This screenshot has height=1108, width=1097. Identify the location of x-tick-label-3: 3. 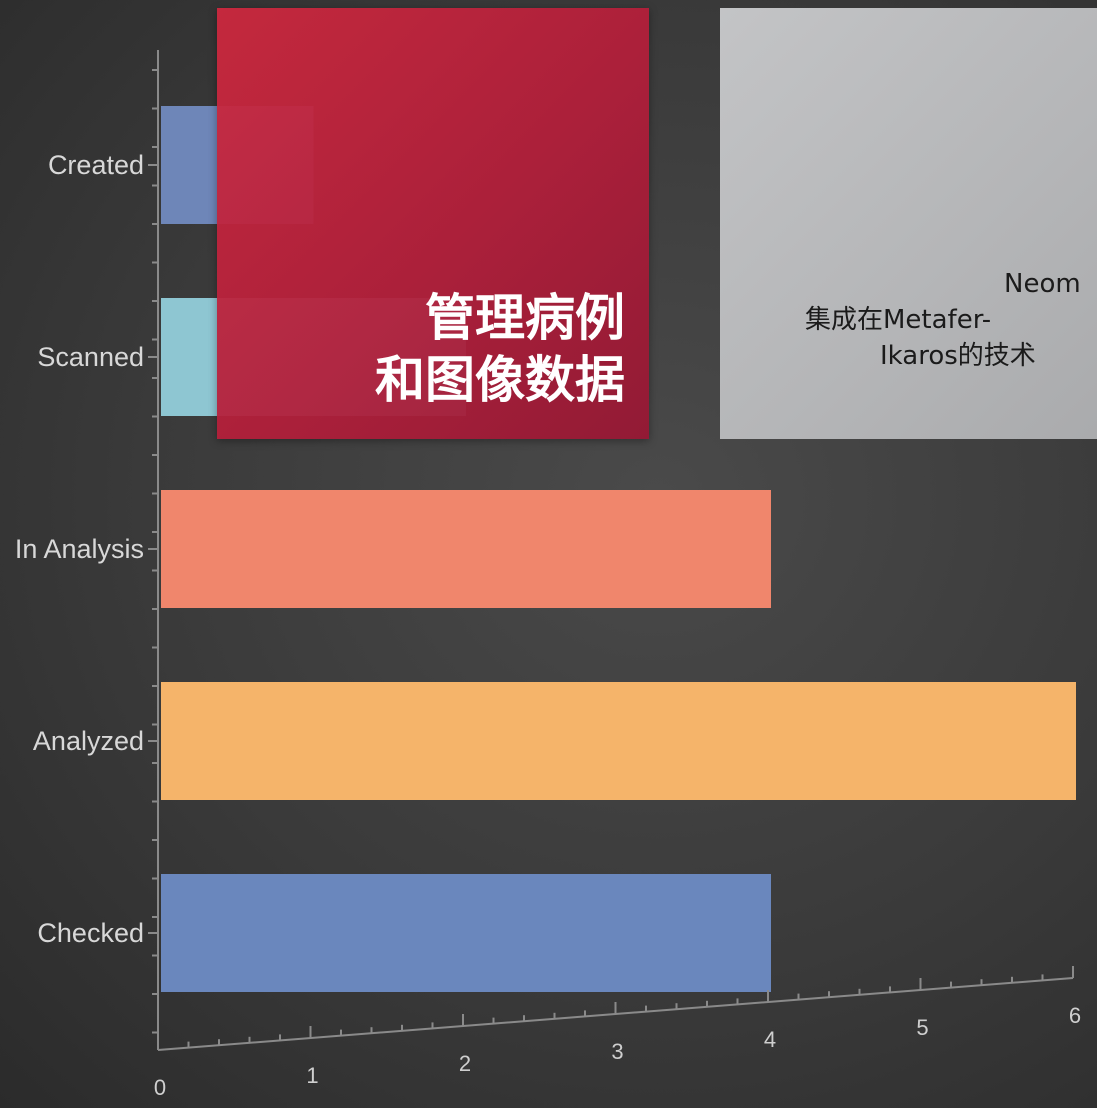
(617, 1051).